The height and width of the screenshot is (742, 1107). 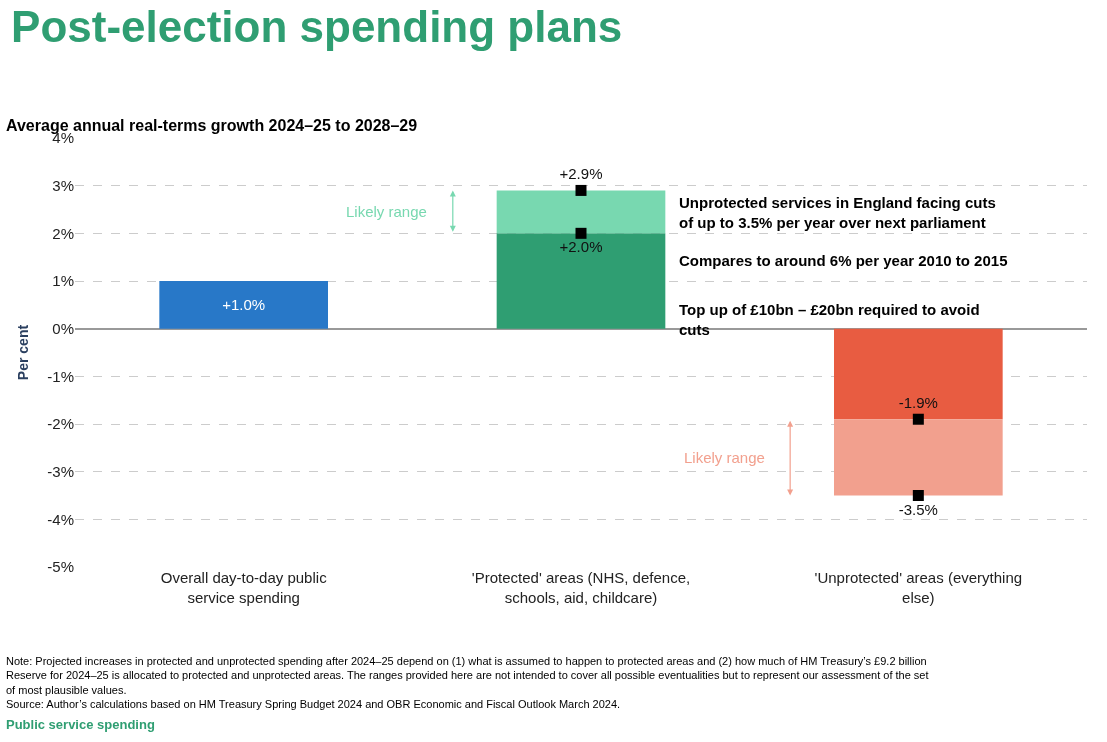 I want to click on data-label: -3.5%, so click(x=918, y=509).